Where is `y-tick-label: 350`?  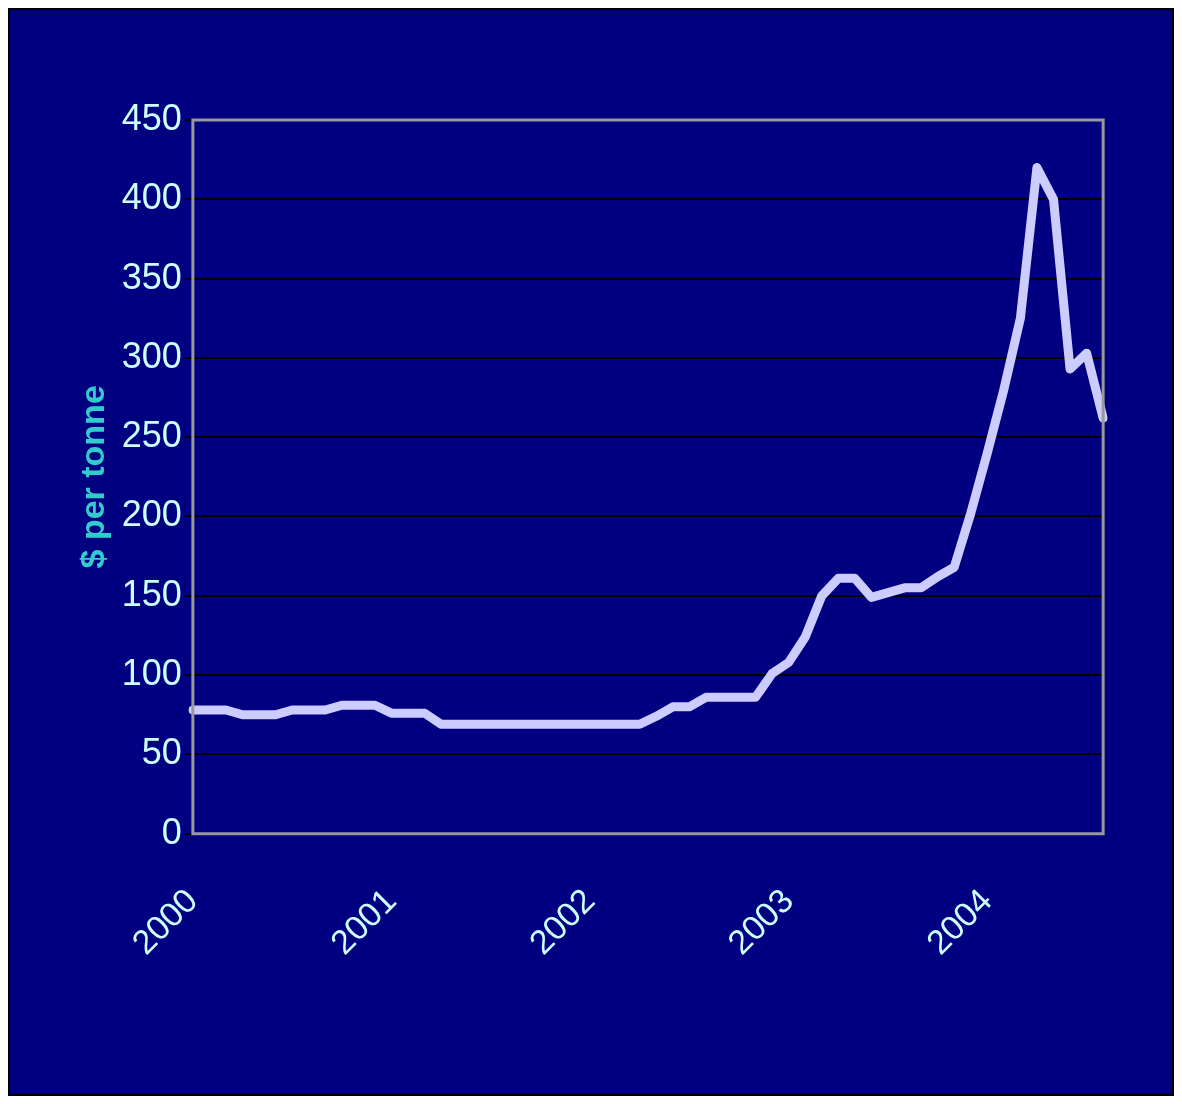
y-tick-label: 350 is located at coordinates (151, 276).